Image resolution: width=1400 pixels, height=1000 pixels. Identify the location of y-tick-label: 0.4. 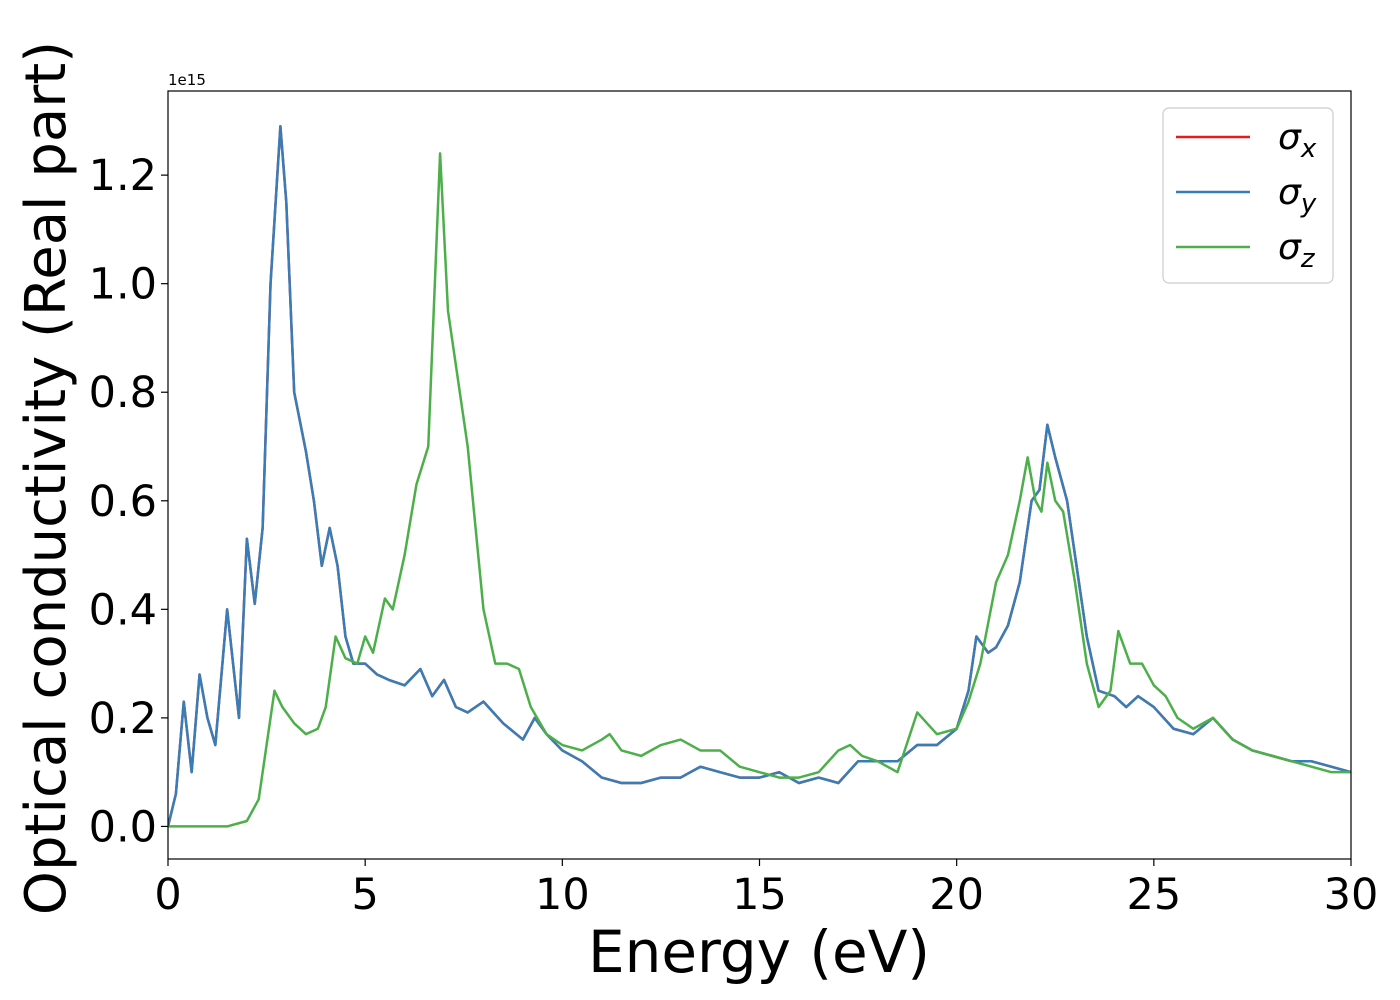
(123, 610).